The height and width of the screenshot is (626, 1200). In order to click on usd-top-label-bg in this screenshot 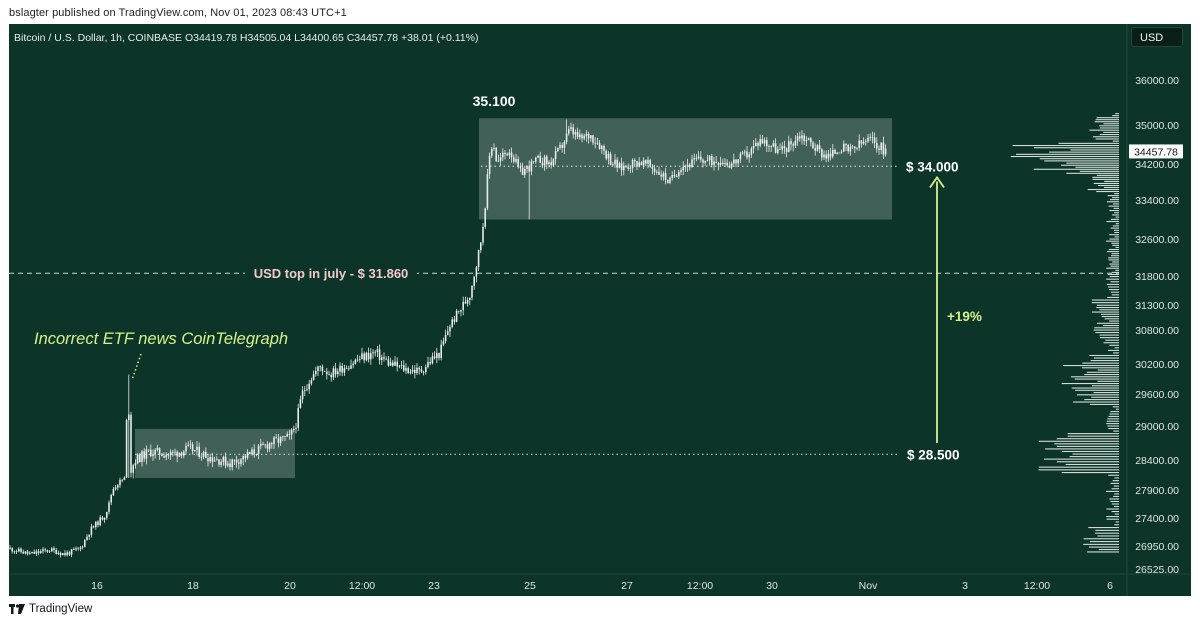, I will do `click(331, 273)`.